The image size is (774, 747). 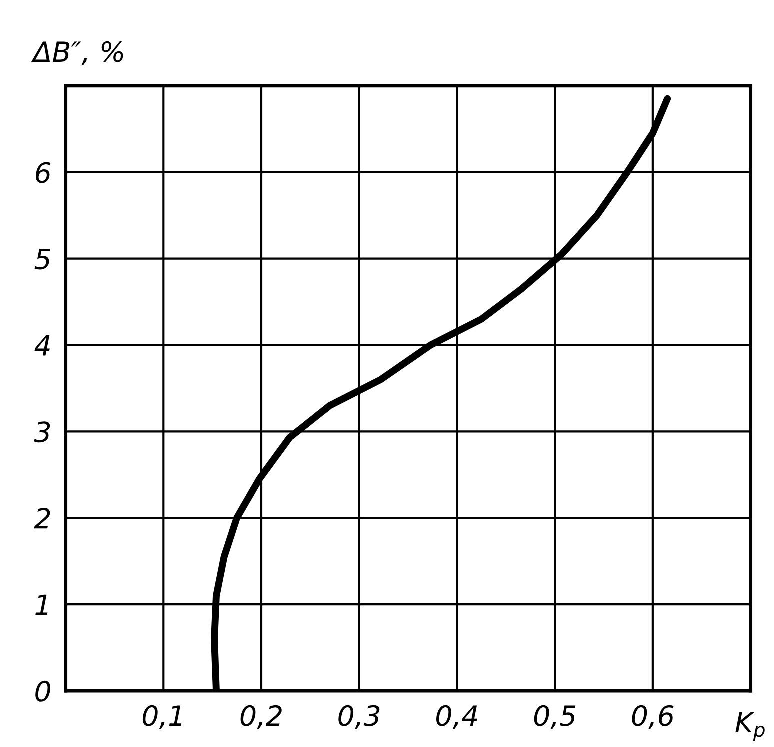 I want to click on y-tick-label: 3, so click(x=42, y=432).